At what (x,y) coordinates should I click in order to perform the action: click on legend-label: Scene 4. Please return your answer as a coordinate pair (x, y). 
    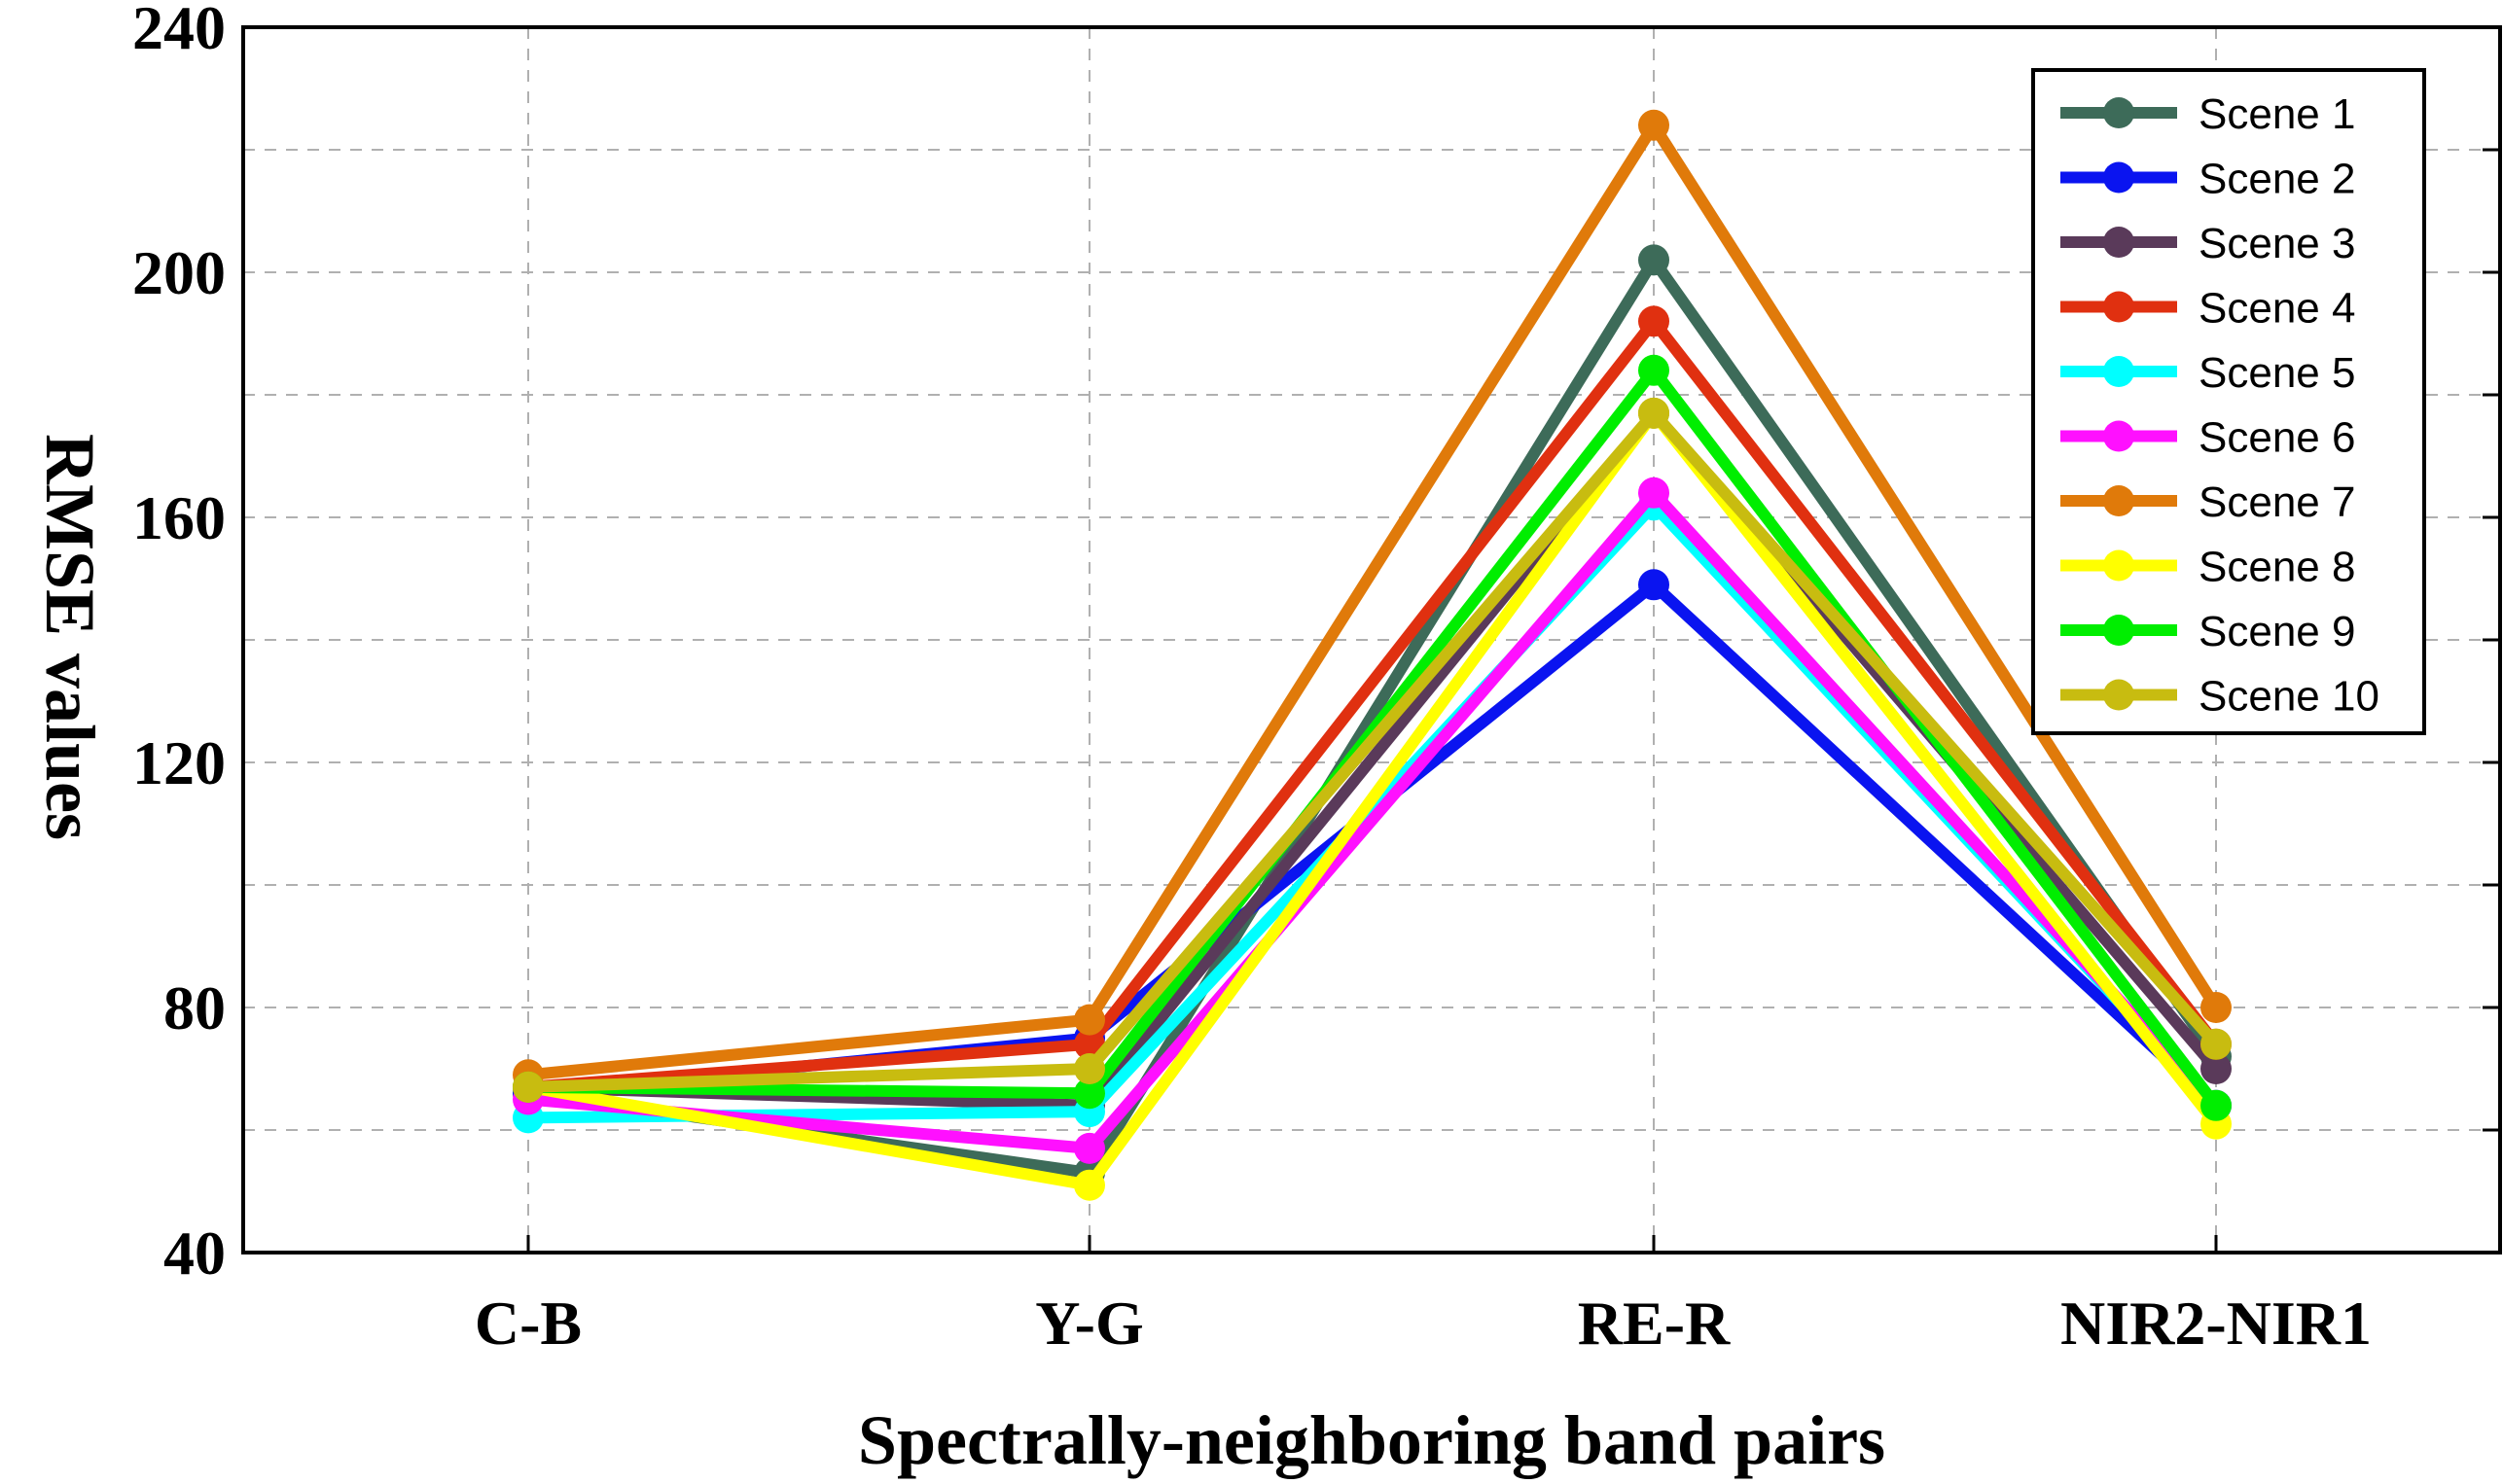
    Looking at the image, I should click on (2277, 309).